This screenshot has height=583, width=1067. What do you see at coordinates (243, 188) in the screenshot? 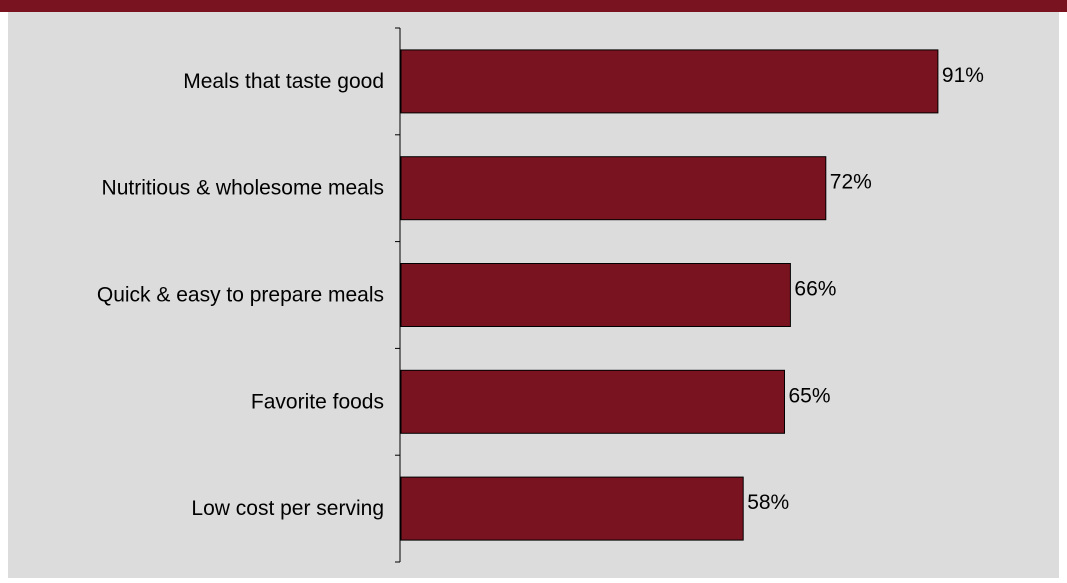
I see `category-label: Nutritious & wholesome meals` at bounding box center [243, 188].